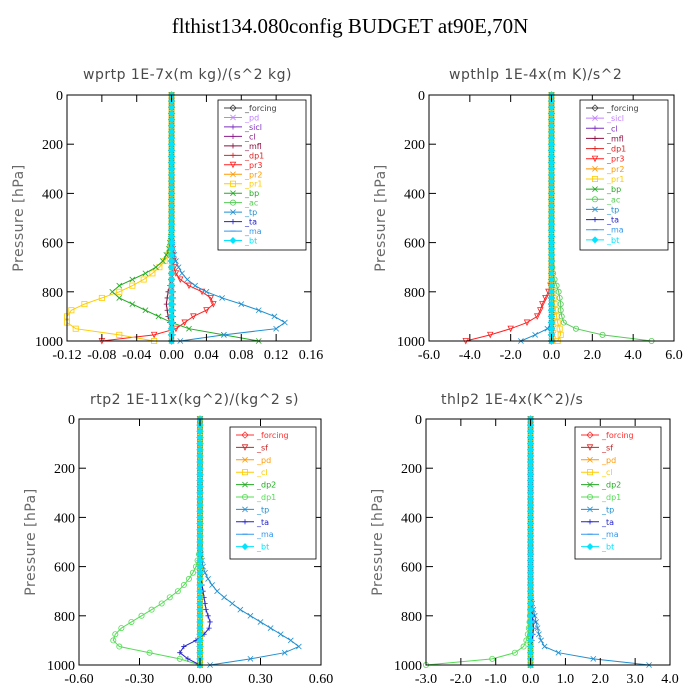 The height and width of the screenshot is (700, 700). Describe the element at coordinates (615, 159) in the screenshot. I see `legend-label: _pr3` at that location.